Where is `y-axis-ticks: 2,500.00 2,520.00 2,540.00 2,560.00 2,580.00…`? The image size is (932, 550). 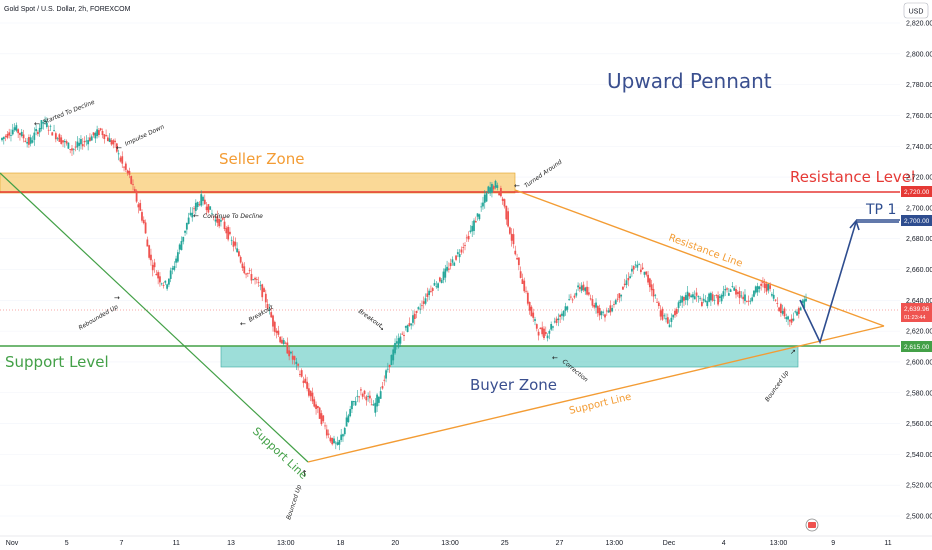 y-axis-ticks: 2,500.00 2,520.00 2,540.00 2,560.00 2,580.00… is located at coordinates (919, 271).